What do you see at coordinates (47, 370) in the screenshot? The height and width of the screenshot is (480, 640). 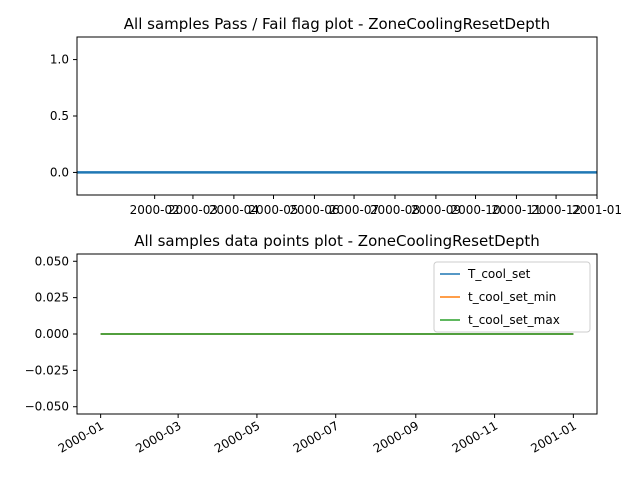 I see `y-tick-label: −0.025` at bounding box center [47, 370].